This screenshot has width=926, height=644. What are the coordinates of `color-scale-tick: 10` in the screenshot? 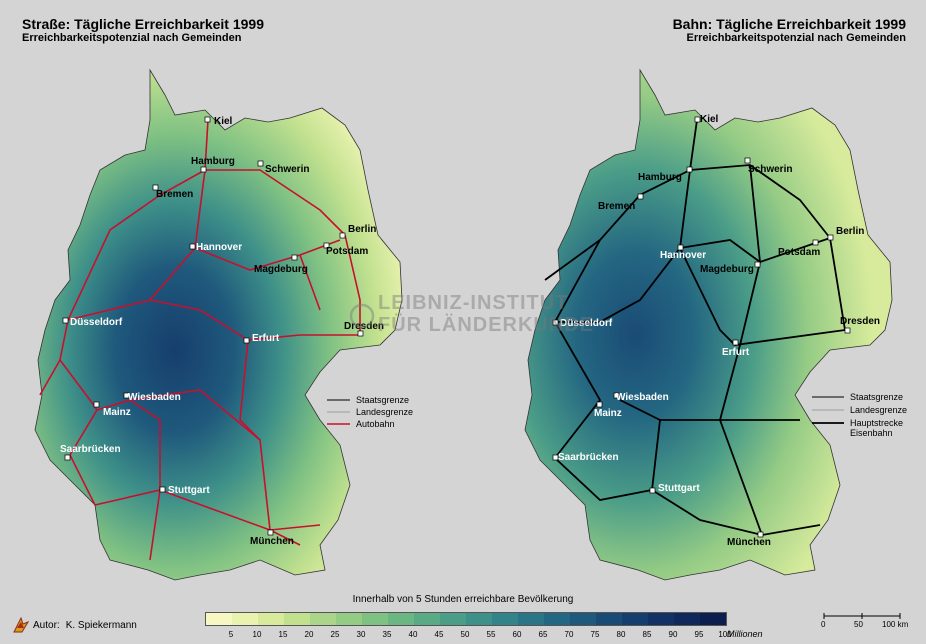 It's located at (257, 634).